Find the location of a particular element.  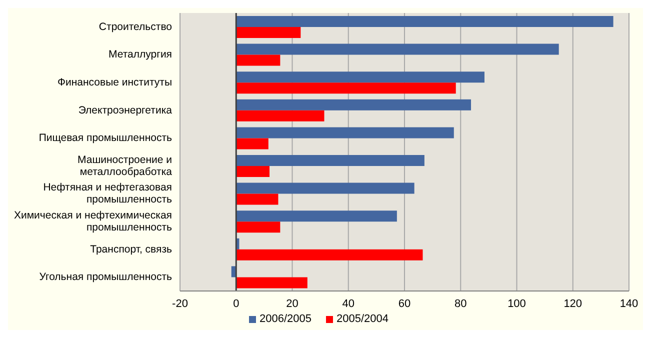

legend-label: 2006/2005 is located at coordinates (285, 319).